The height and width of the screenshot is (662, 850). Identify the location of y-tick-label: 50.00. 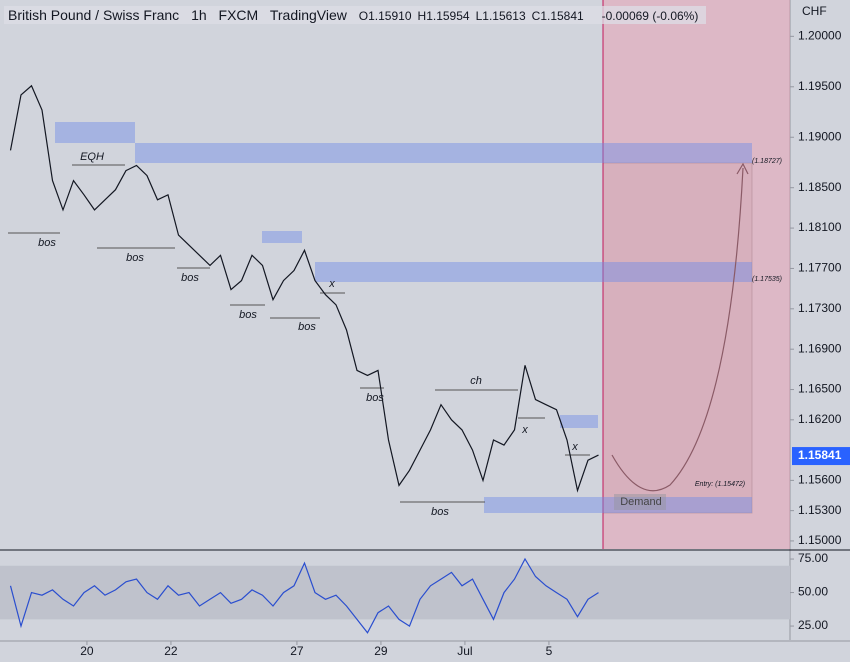
(813, 592).